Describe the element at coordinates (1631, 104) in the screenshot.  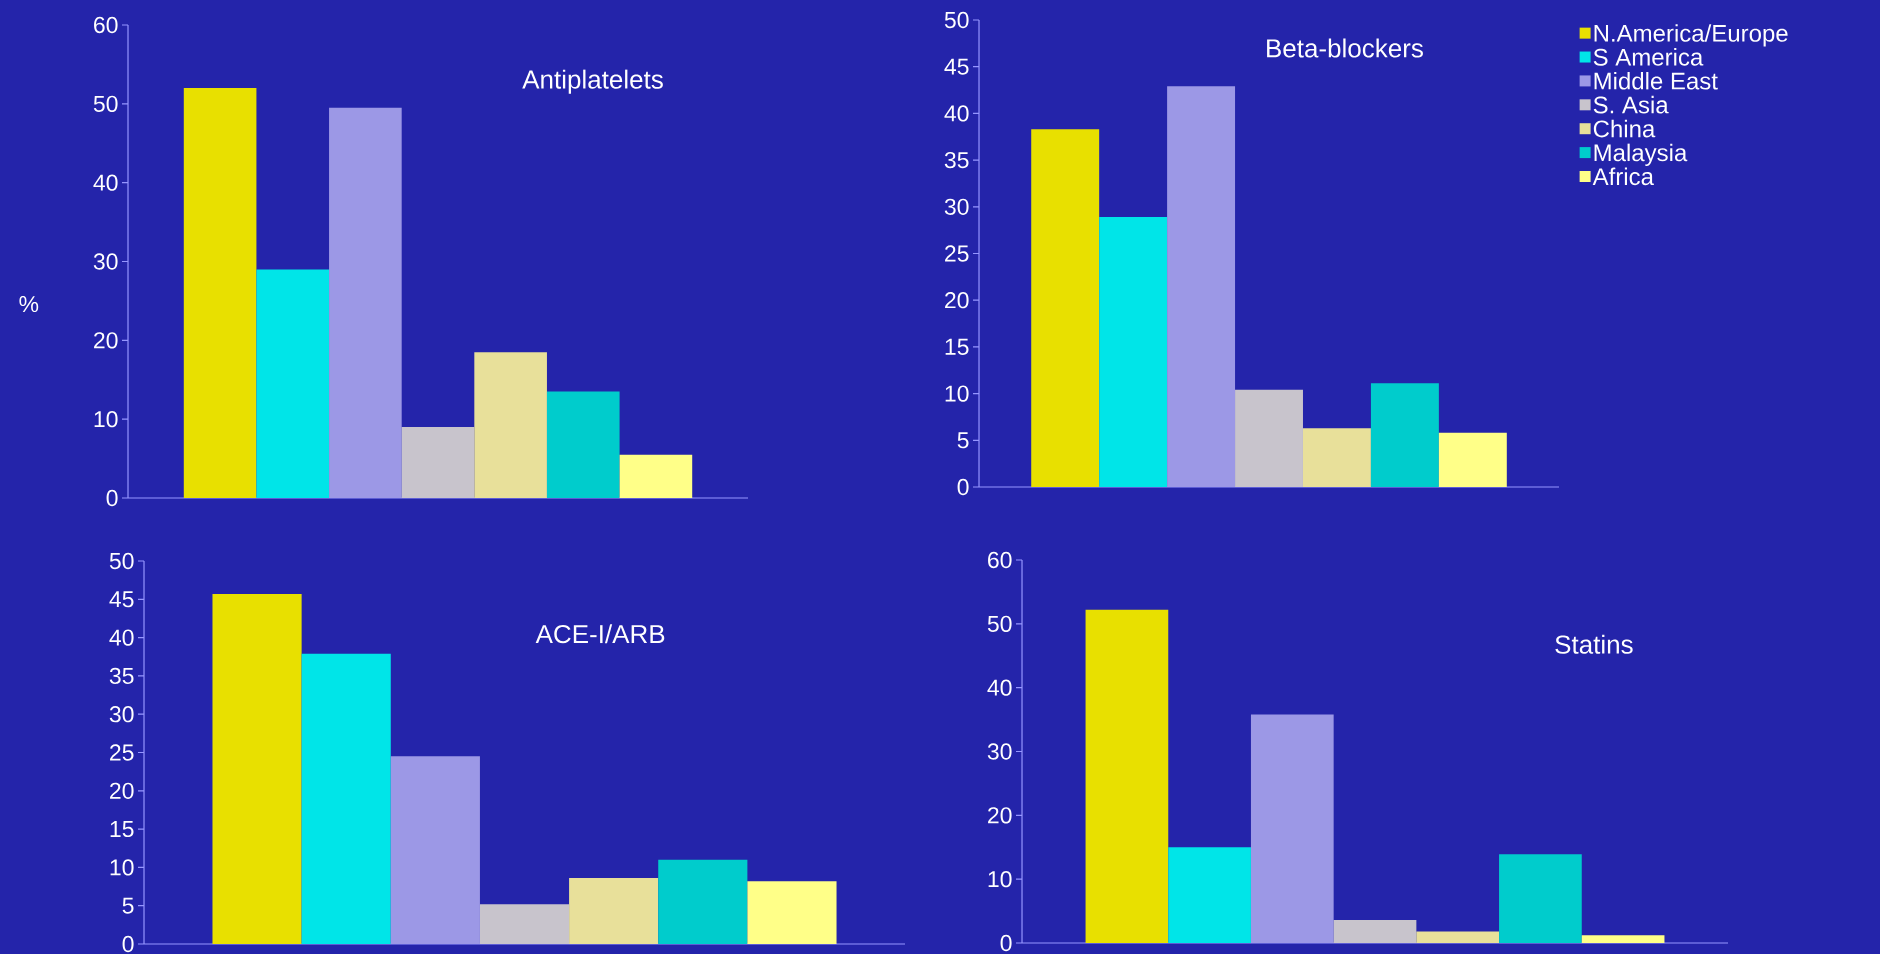
I see `legend-label: S. Asia` at that location.